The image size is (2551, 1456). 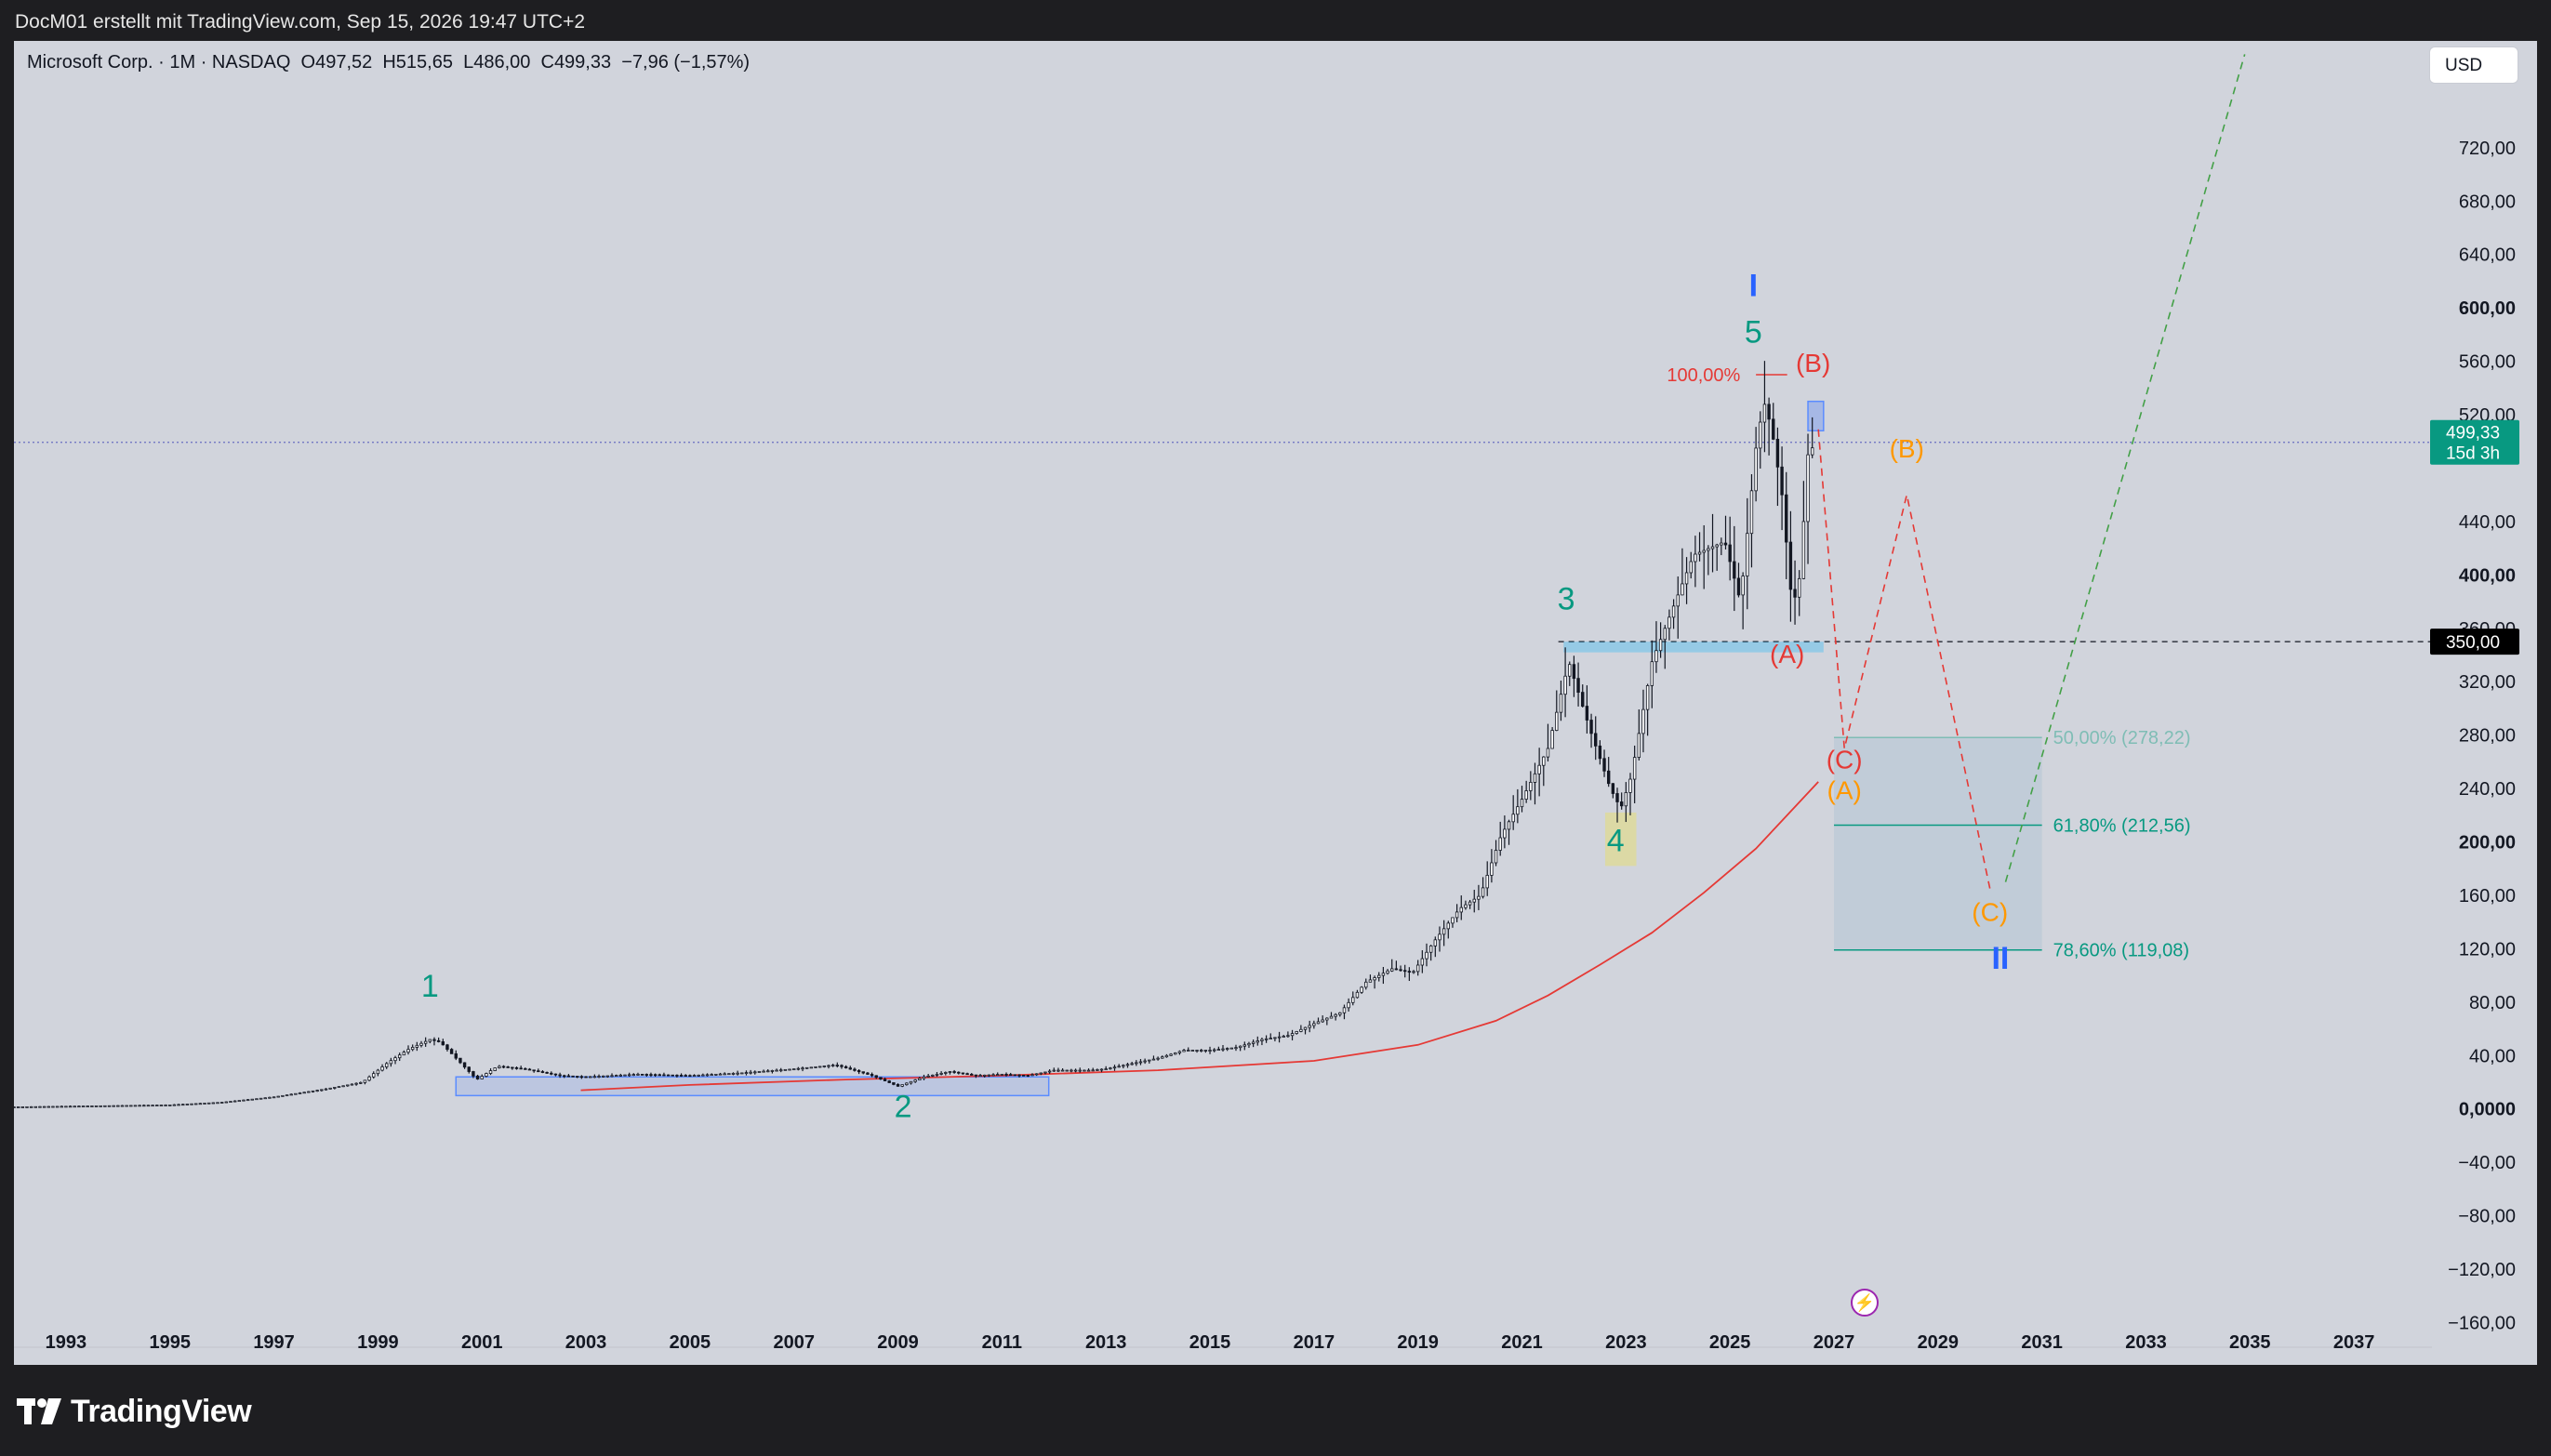 I want to click on last-price-countdown: 15d 3h, so click(x=2473, y=454).